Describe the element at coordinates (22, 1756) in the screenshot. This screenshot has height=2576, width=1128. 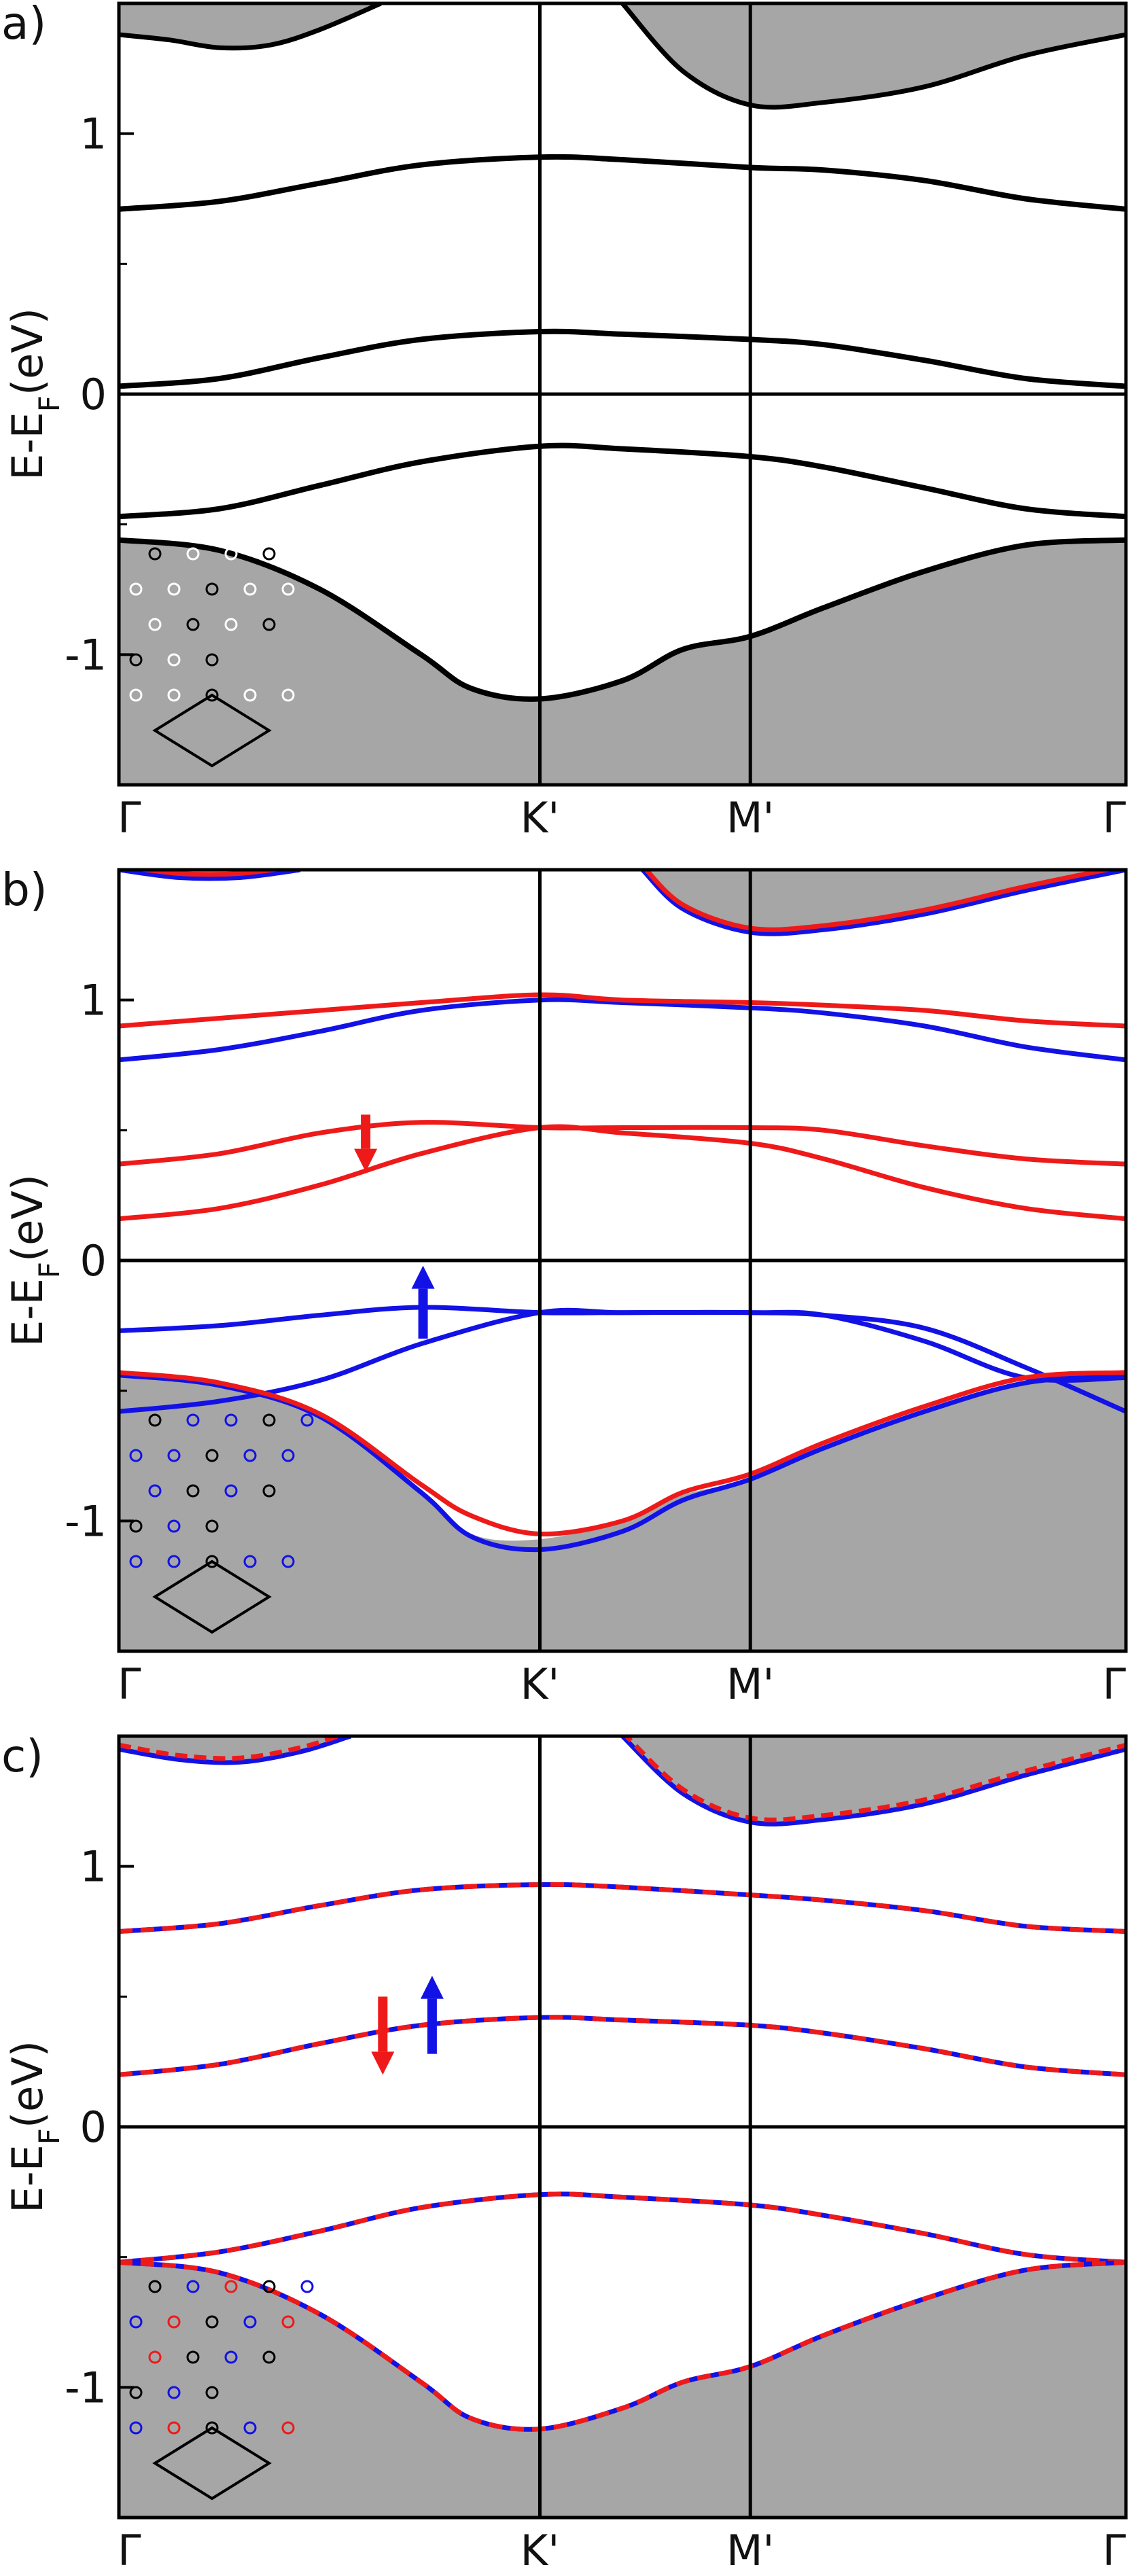
I see `panel-label: c)` at that location.